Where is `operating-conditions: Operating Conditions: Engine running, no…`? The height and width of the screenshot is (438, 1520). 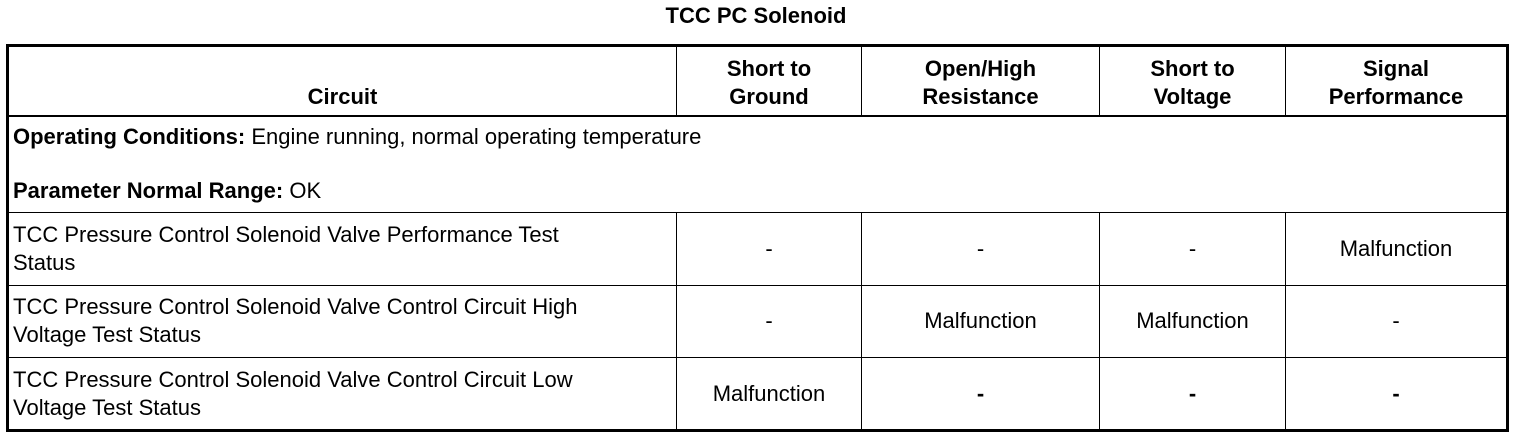 operating-conditions: Operating Conditions: Engine running, no… is located at coordinates (357, 137).